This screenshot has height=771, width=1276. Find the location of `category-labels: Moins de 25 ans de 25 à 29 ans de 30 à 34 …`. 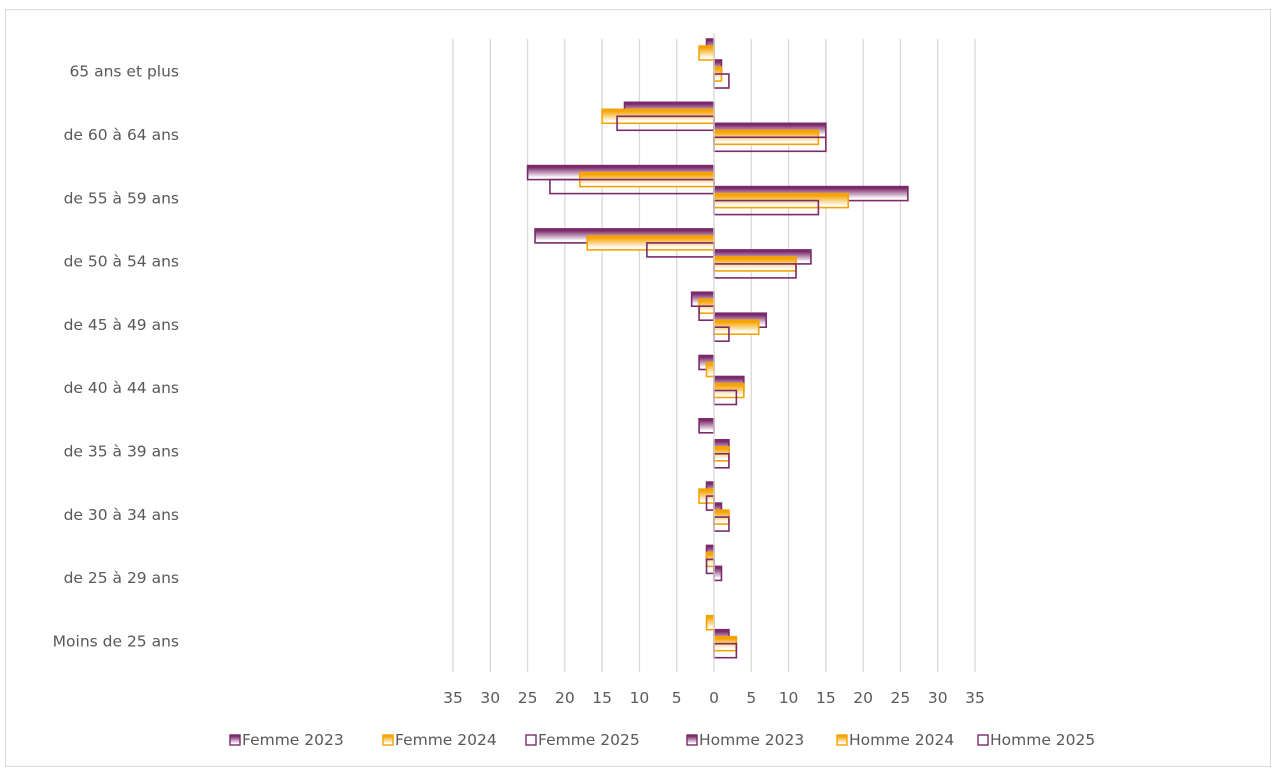

category-labels: Moins de 25 ans de 25 à 29 ans de 30 à 34 … is located at coordinates (116, 357).